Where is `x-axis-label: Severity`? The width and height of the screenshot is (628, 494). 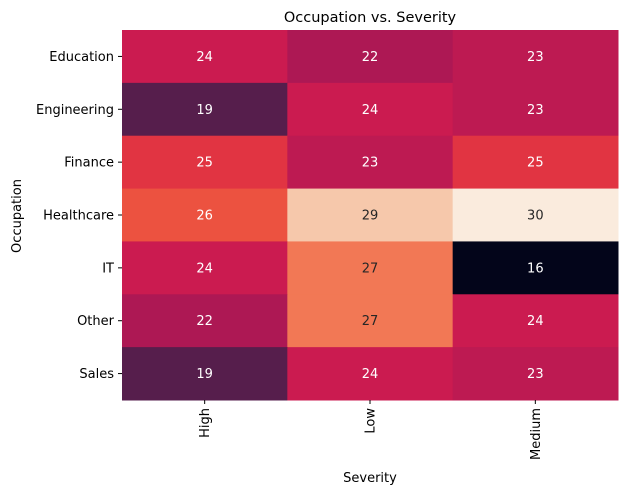 x-axis-label: Severity is located at coordinates (370, 478).